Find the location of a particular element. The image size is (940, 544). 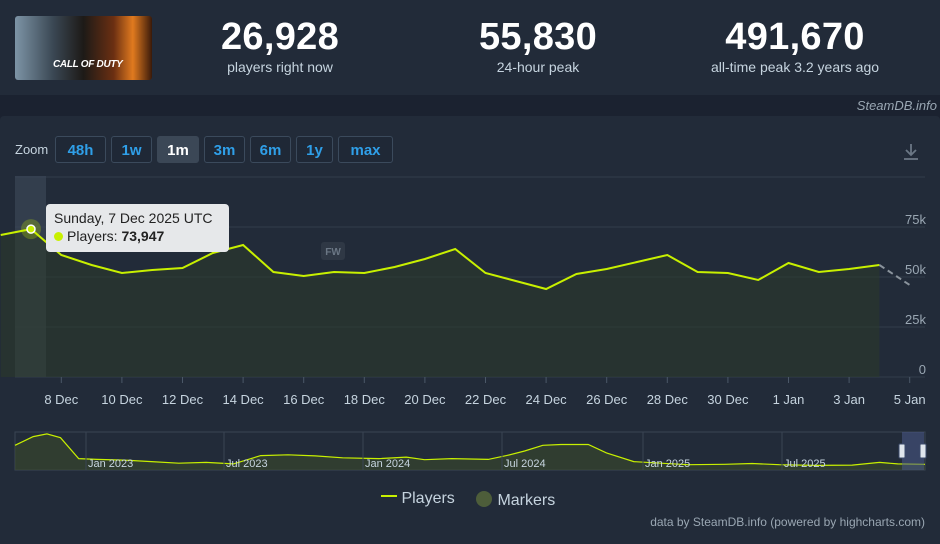

navigator-handle-left is located at coordinates (902, 451).